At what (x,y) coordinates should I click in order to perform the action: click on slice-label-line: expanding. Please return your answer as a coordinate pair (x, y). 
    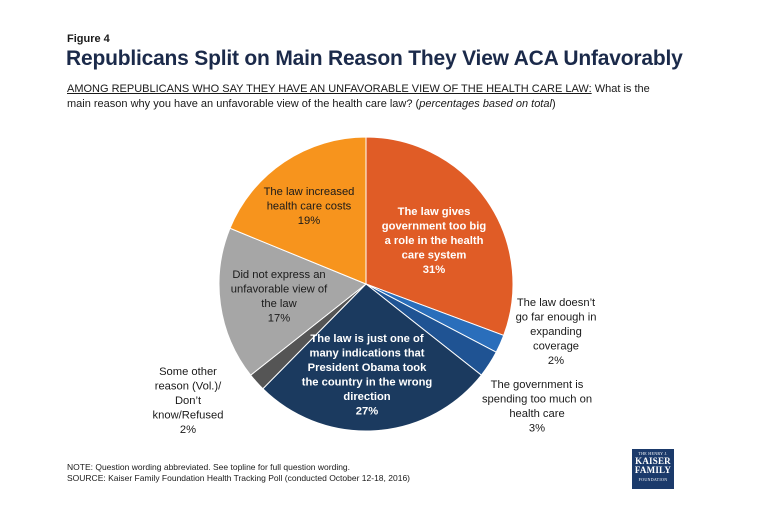
    Looking at the image, I should click on (556, 332).